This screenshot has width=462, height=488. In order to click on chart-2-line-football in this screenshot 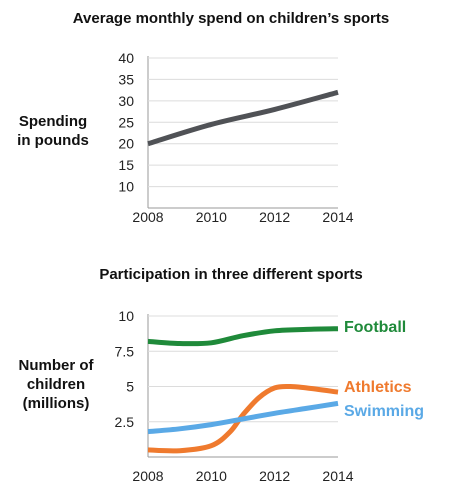, I will do `click(243, 336)`.